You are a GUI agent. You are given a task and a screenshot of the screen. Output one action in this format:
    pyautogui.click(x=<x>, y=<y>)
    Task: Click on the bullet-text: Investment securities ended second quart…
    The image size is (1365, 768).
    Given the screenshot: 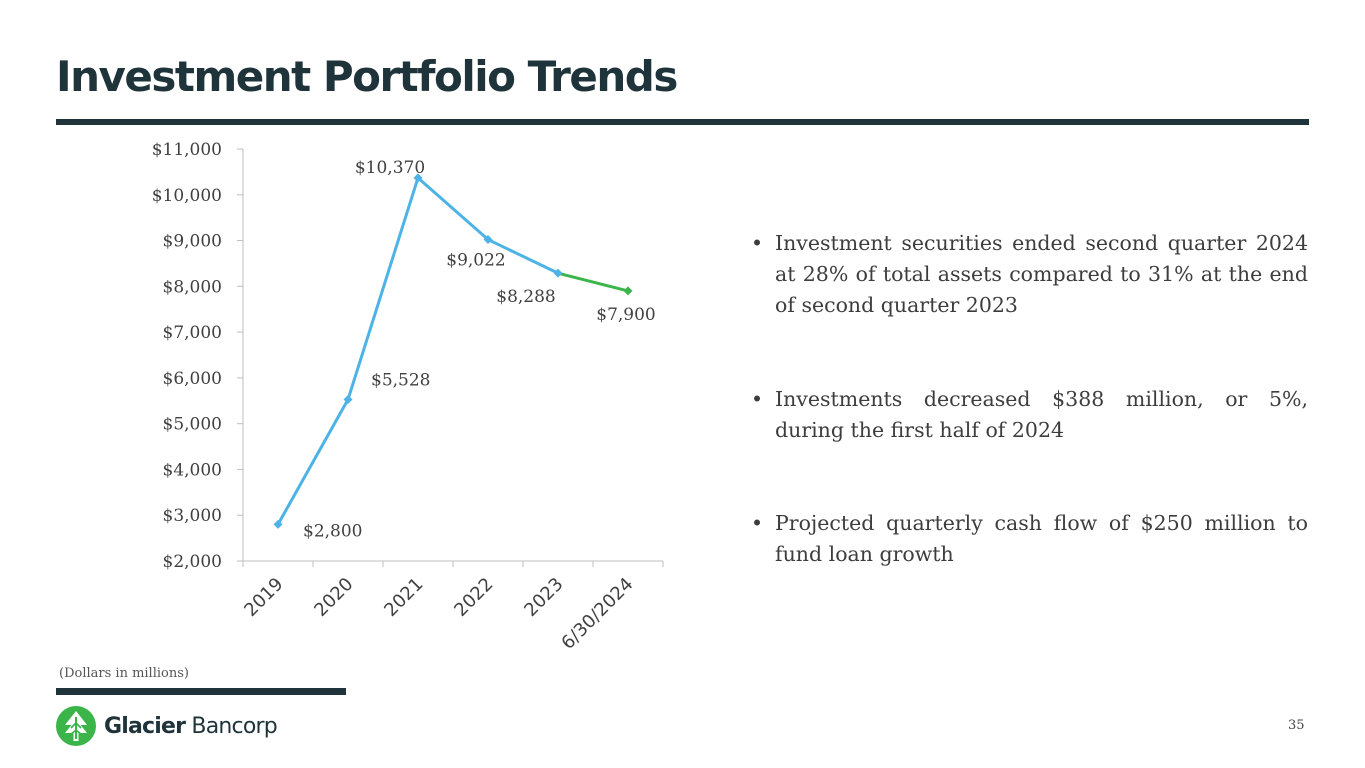 What is the action you would take?
    pyautogui.click(x=1041, y=274)
    